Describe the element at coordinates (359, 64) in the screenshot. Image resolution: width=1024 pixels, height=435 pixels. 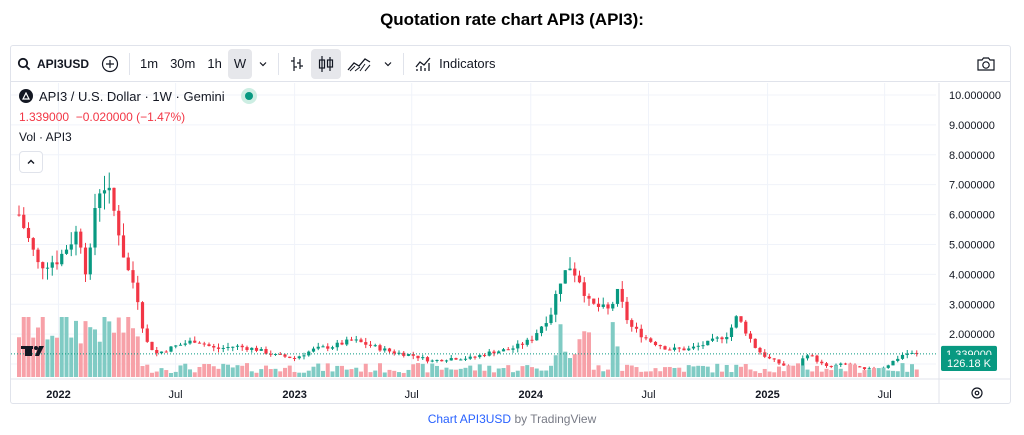
I see `area-button` at that location.